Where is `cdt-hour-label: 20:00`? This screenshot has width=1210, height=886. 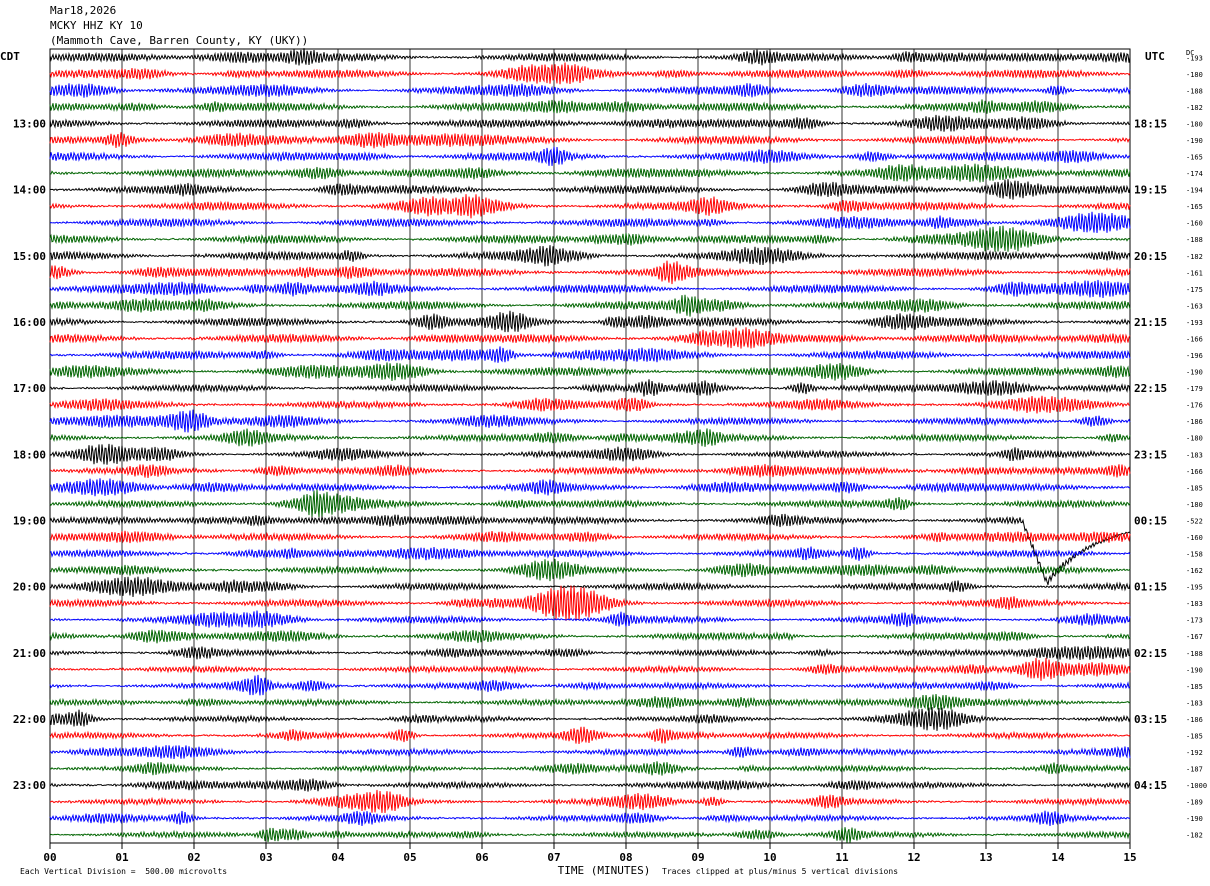 cdt-hour-label: 20:00 is located at coordinates (29, 587).